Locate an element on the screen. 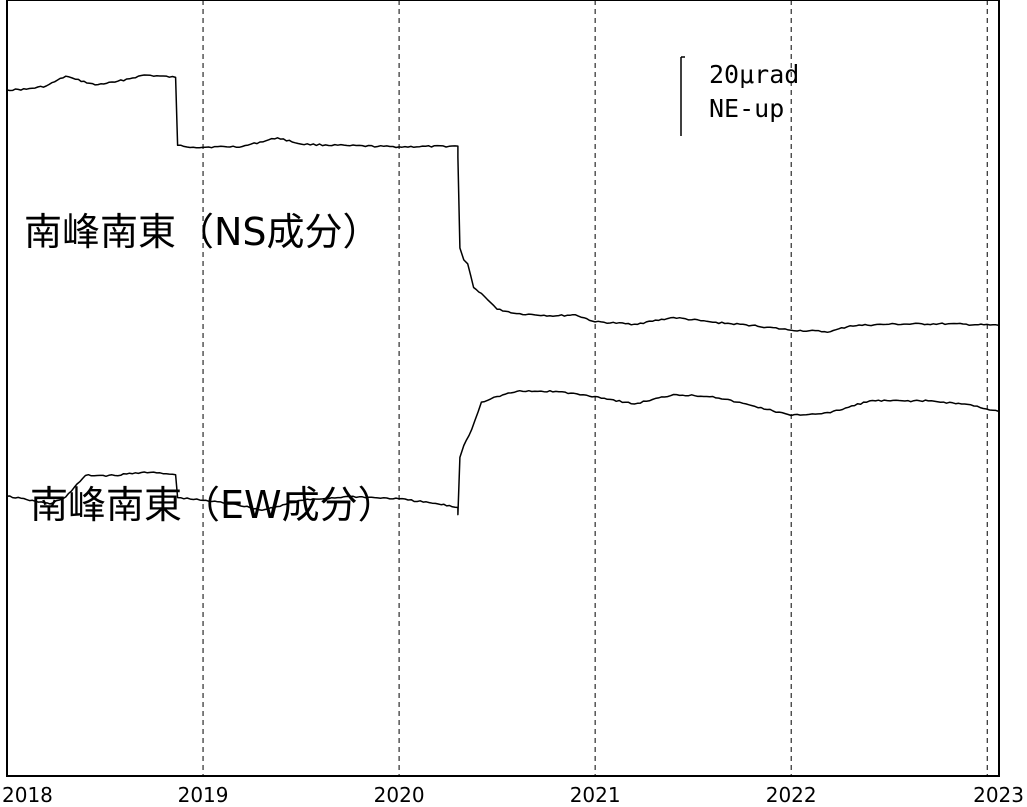  scale-bar-value: 20μrad is located at coordinates (754, 74).